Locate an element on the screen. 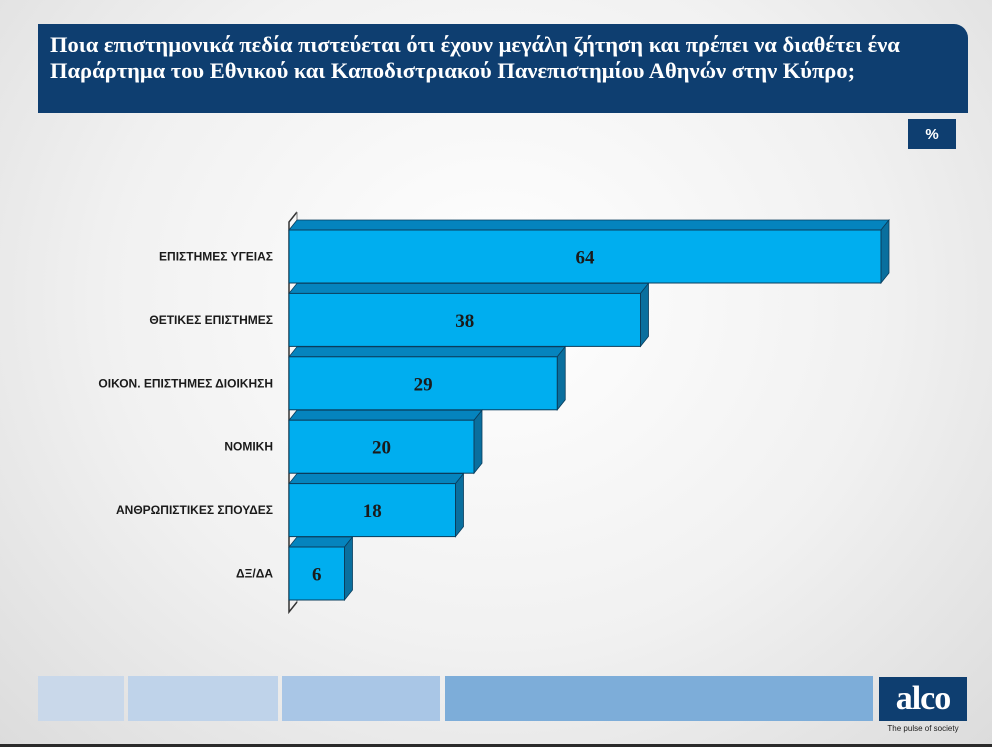  category-label: ΔΞ/ΔΑ is located at coordinates (254, 574).